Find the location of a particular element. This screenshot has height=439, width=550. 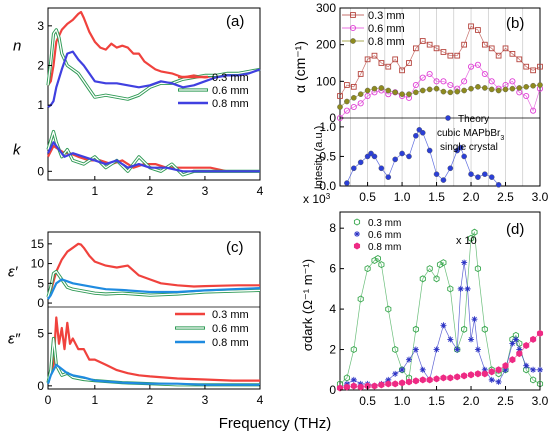

panel-b-x-tick-label: 2.5 is located at coordinates (505, 197).